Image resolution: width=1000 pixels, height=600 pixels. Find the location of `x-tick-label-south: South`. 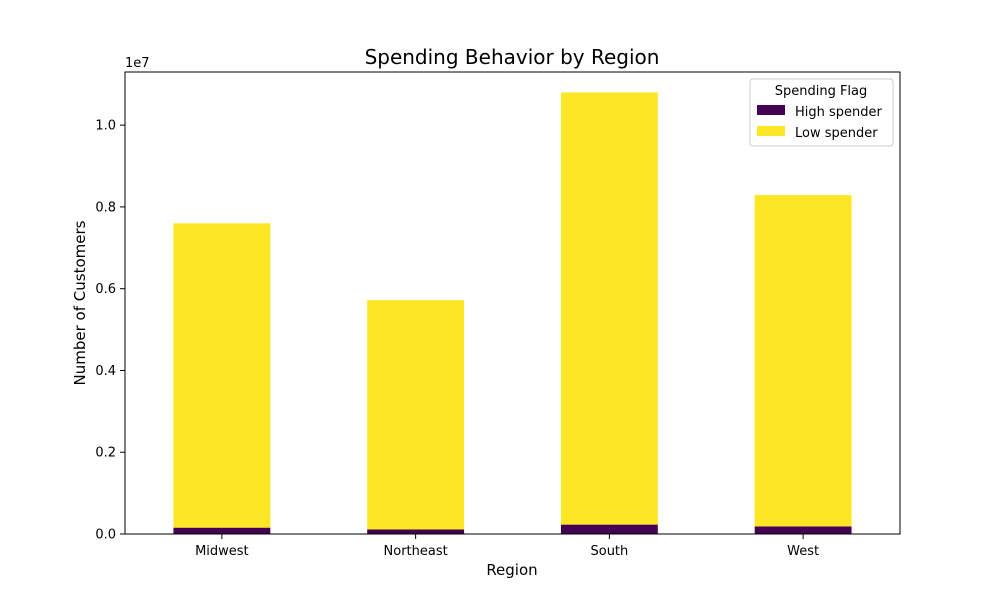

x-tick-label-south: South is located at coordinates (609, 551).